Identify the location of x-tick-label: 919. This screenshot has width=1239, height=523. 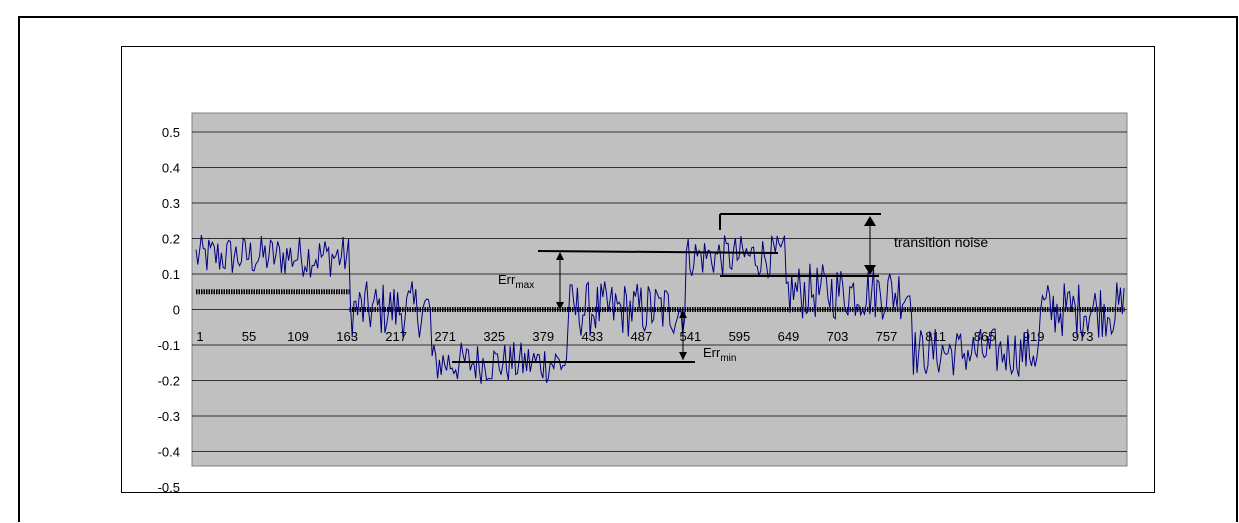
(1034, 336).